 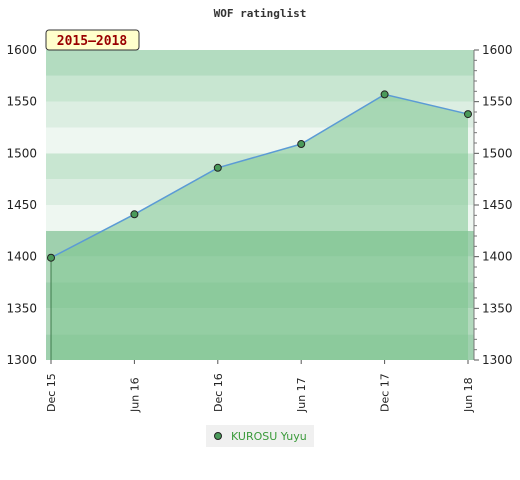 I want to click on y-tick-label-right: 1350, so click(x=497, y=308).